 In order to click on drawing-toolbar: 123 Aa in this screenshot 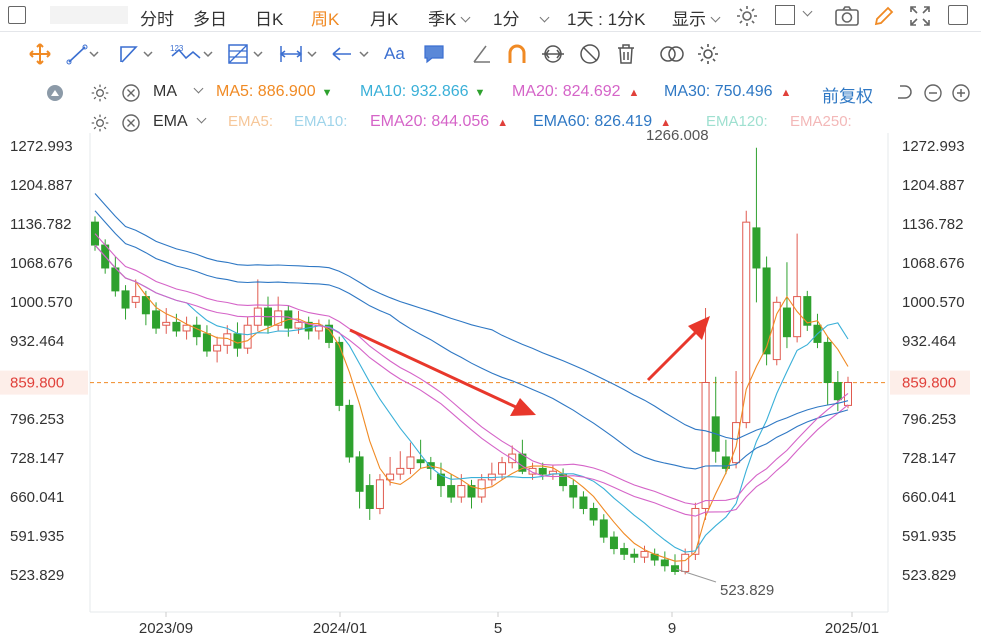, I will do `click(490, 54)`.